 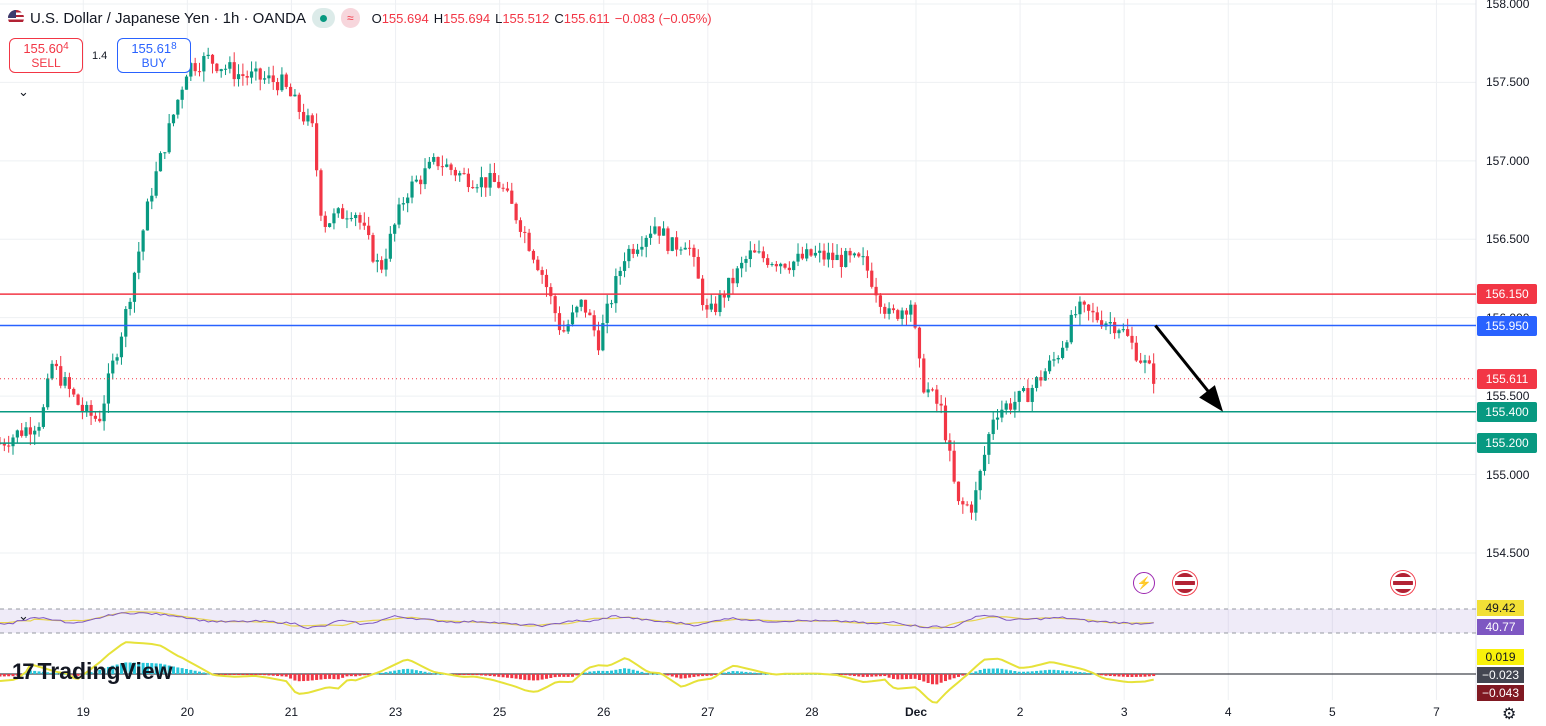 I want to click on trend-arrow-line, so click(x=1185, y=362).